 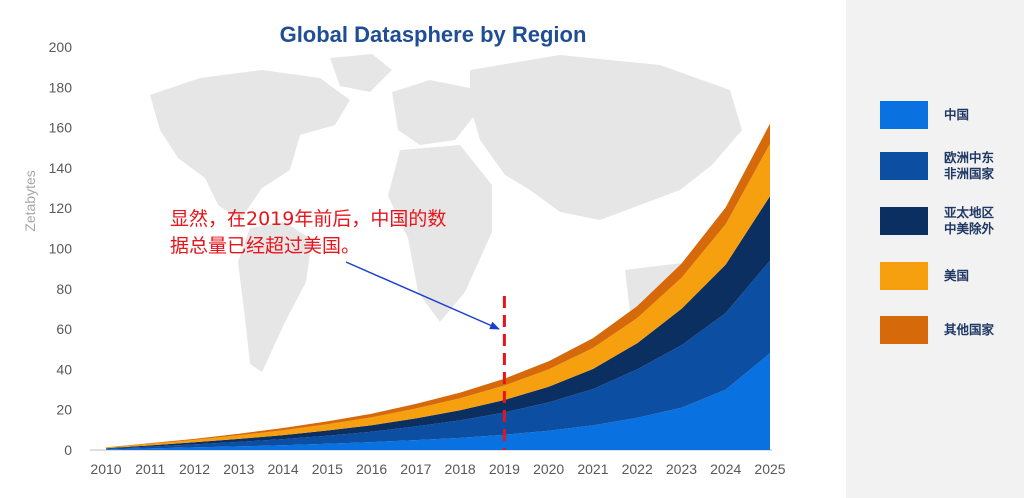 I want to click on annotation-text-line-1: 显然，在2019年前后，中国的数, so click(x=308, y=219).